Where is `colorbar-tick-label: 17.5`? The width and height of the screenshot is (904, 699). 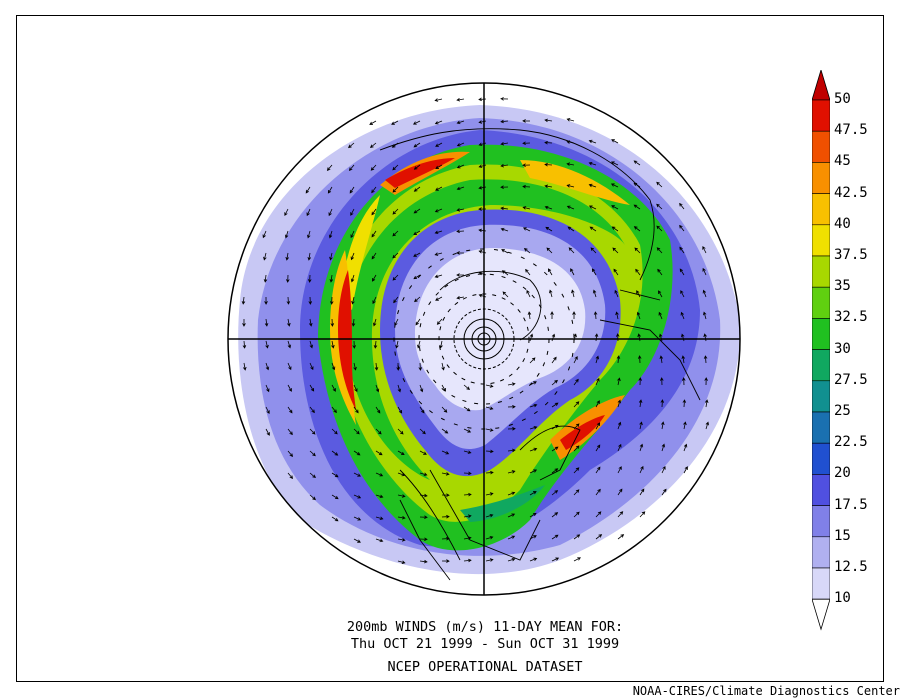 colorbar-tick-label: 17.5 is located at coordinates (851, 504).